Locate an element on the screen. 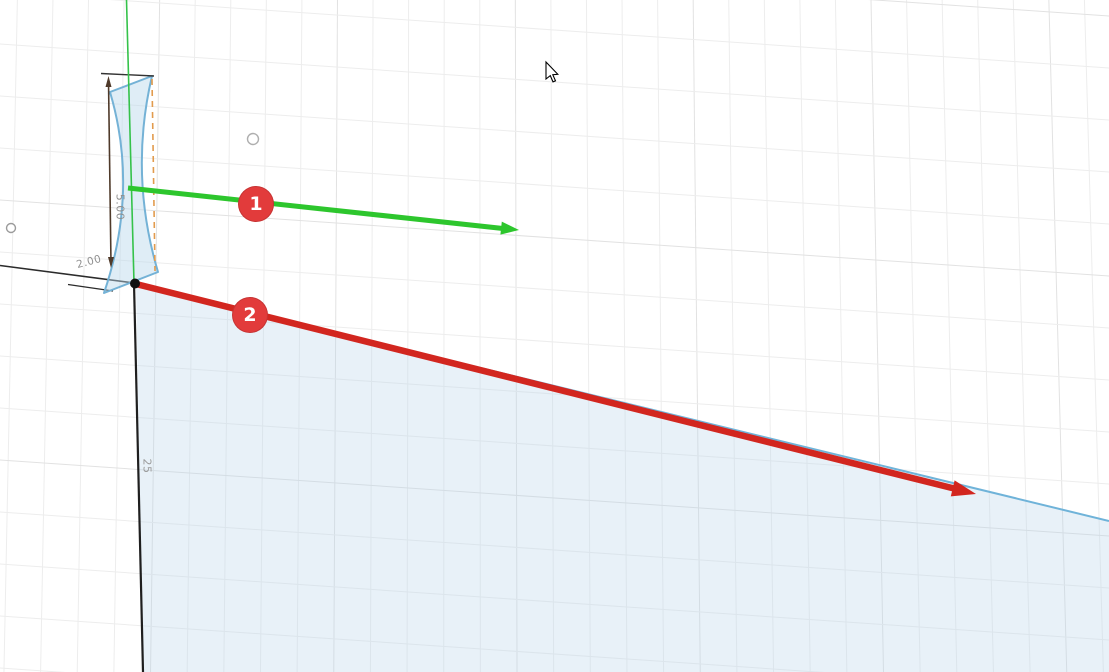  dimension-label-lens-height: 5.00 is located at coordinates (120, 207).